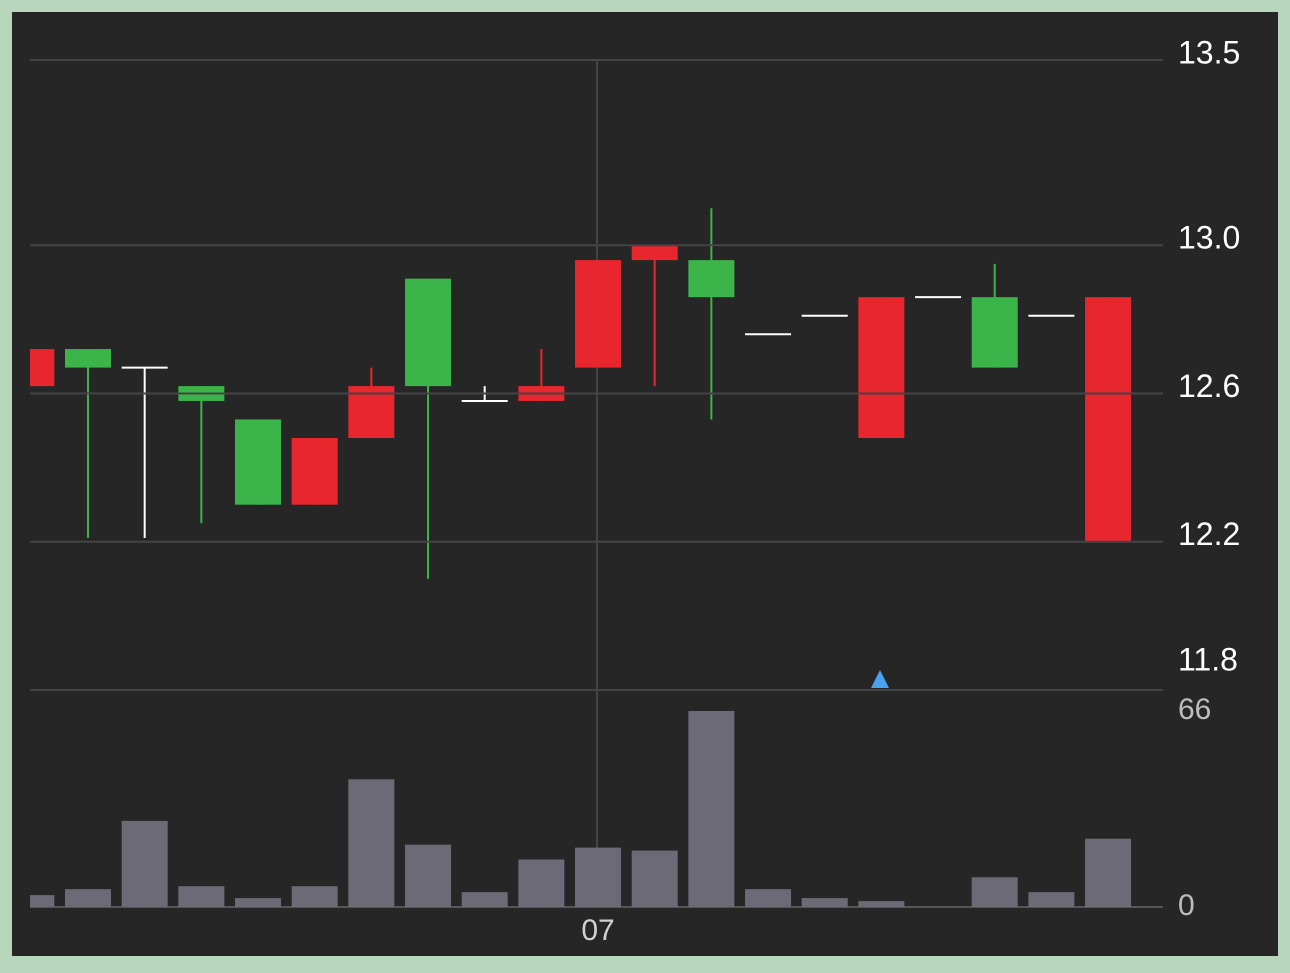  Describe the element at coordinates (1209, 386) in the screenshot. I see `y-tick-label: 12.6` at that location.